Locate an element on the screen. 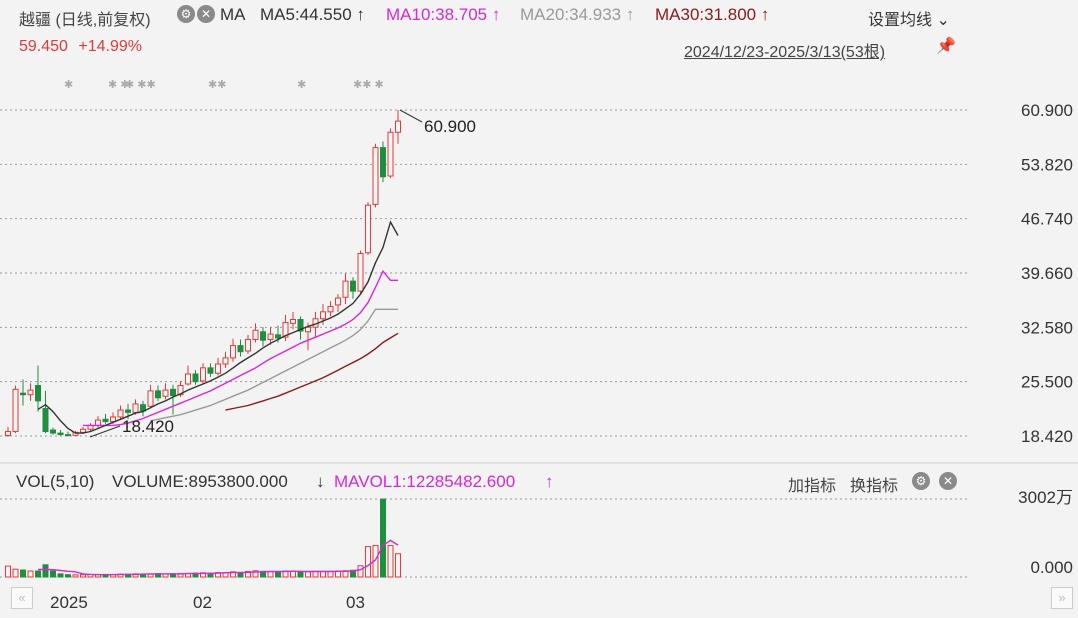  event-marker: ✱ ✱✱ is located at coordinates (140, 85).